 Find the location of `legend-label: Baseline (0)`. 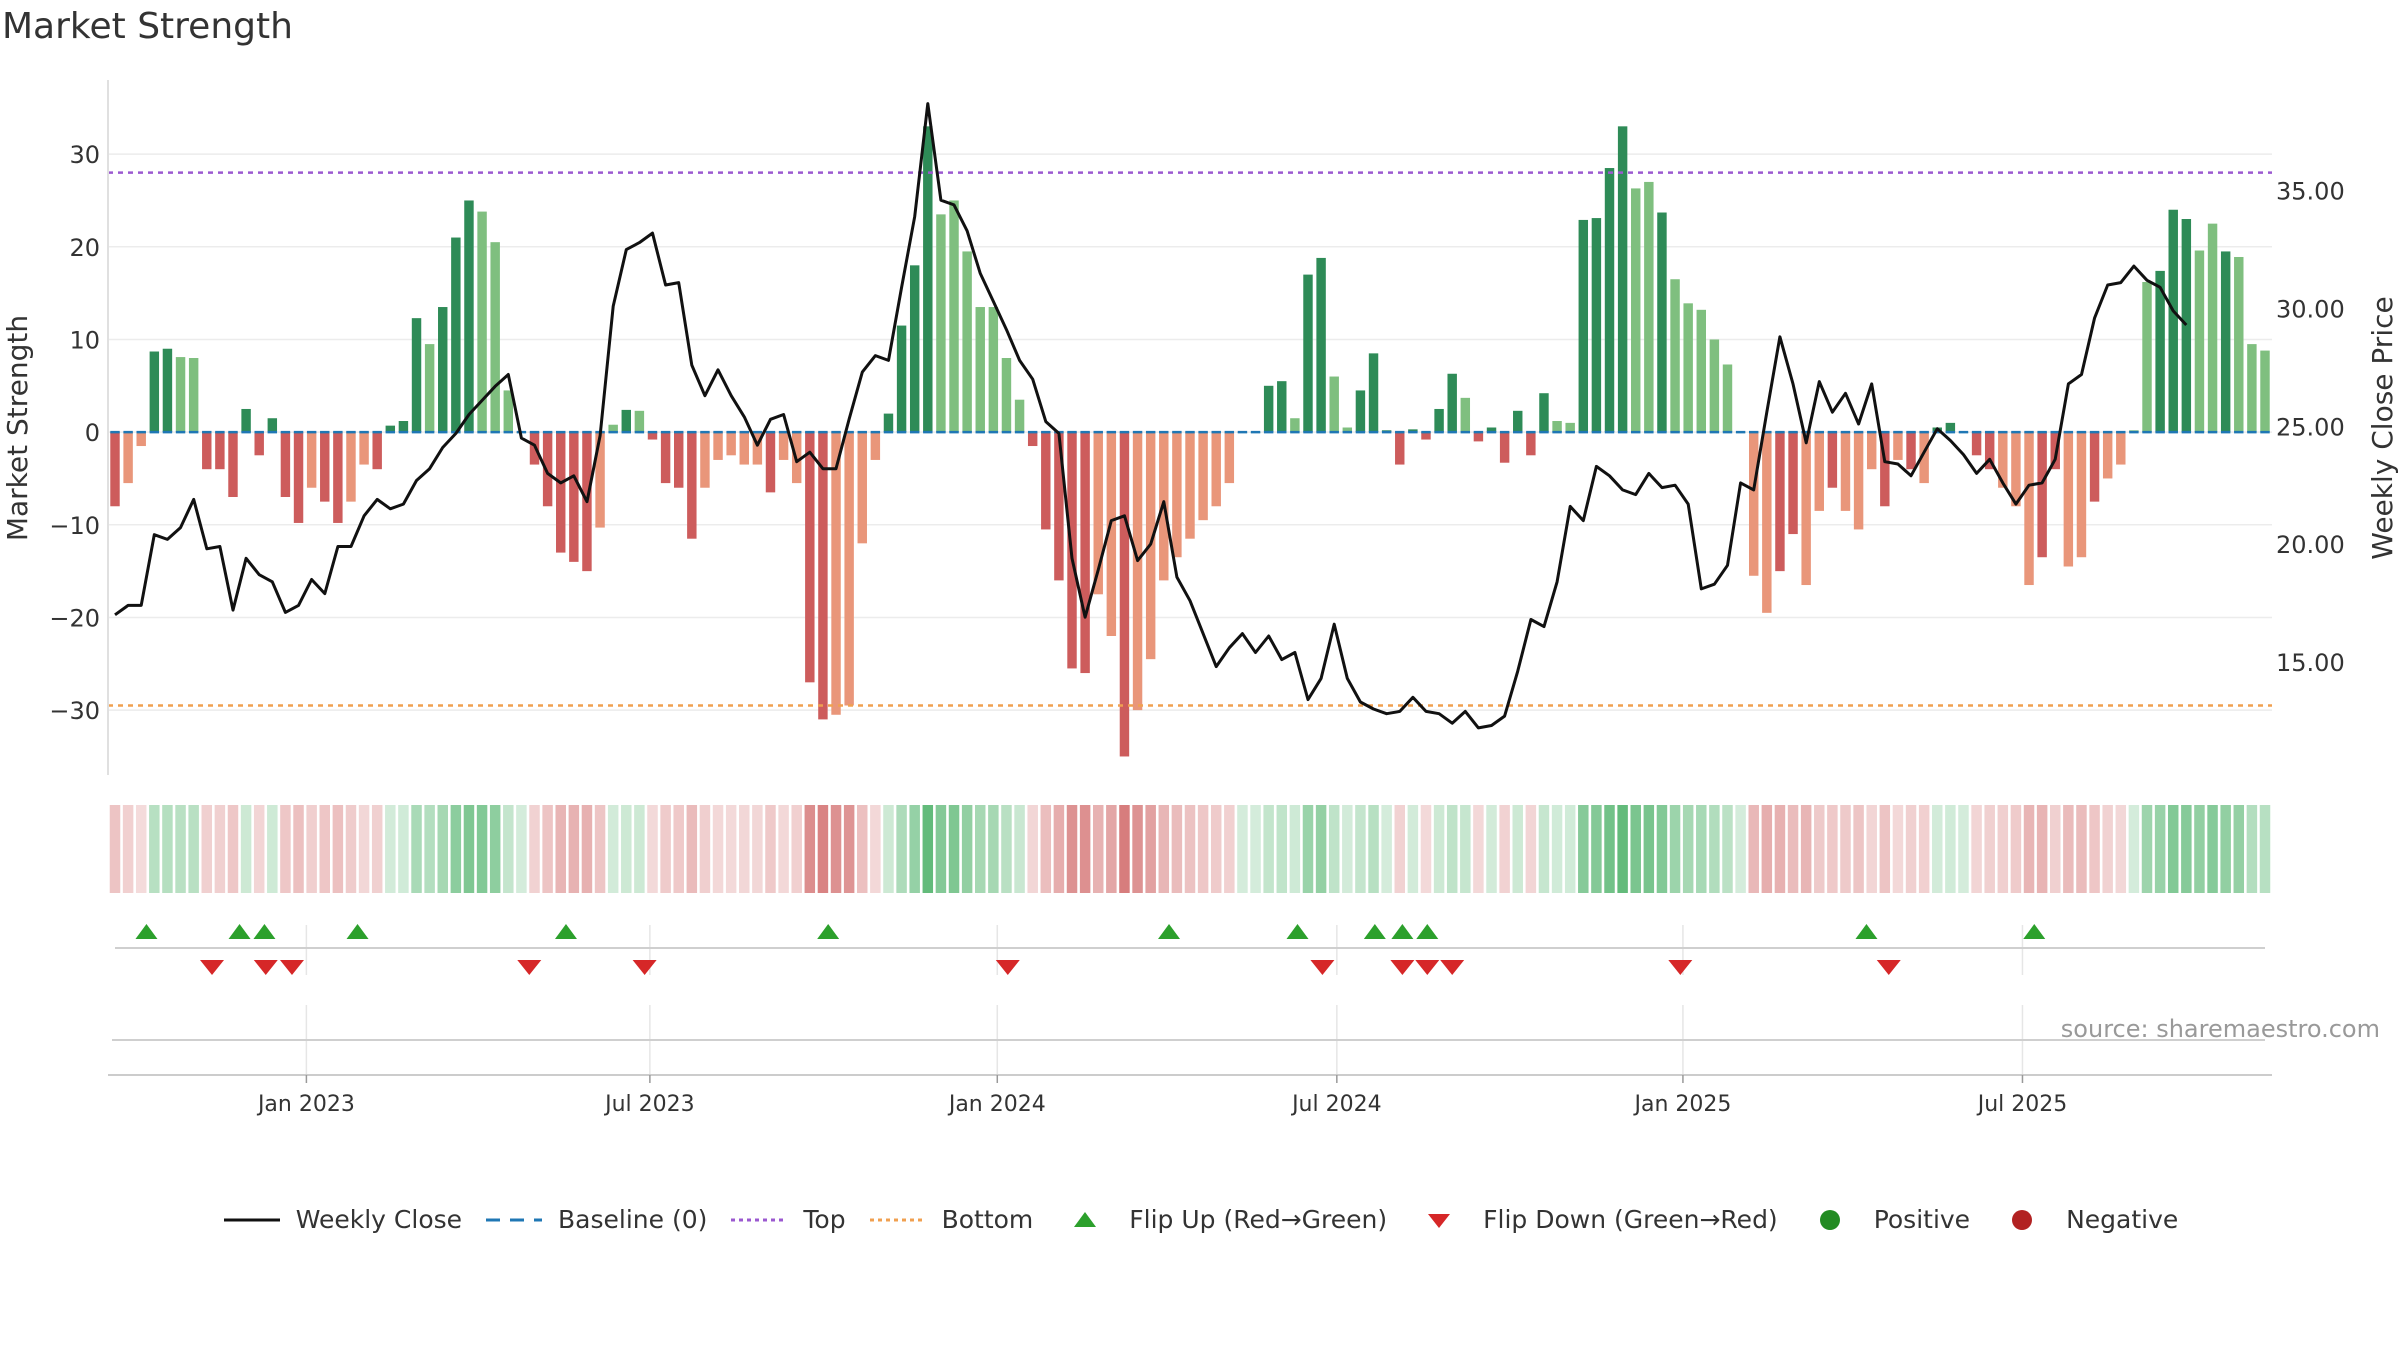

legend-label: Baseline (0) is located at coordinates (633, 1219).